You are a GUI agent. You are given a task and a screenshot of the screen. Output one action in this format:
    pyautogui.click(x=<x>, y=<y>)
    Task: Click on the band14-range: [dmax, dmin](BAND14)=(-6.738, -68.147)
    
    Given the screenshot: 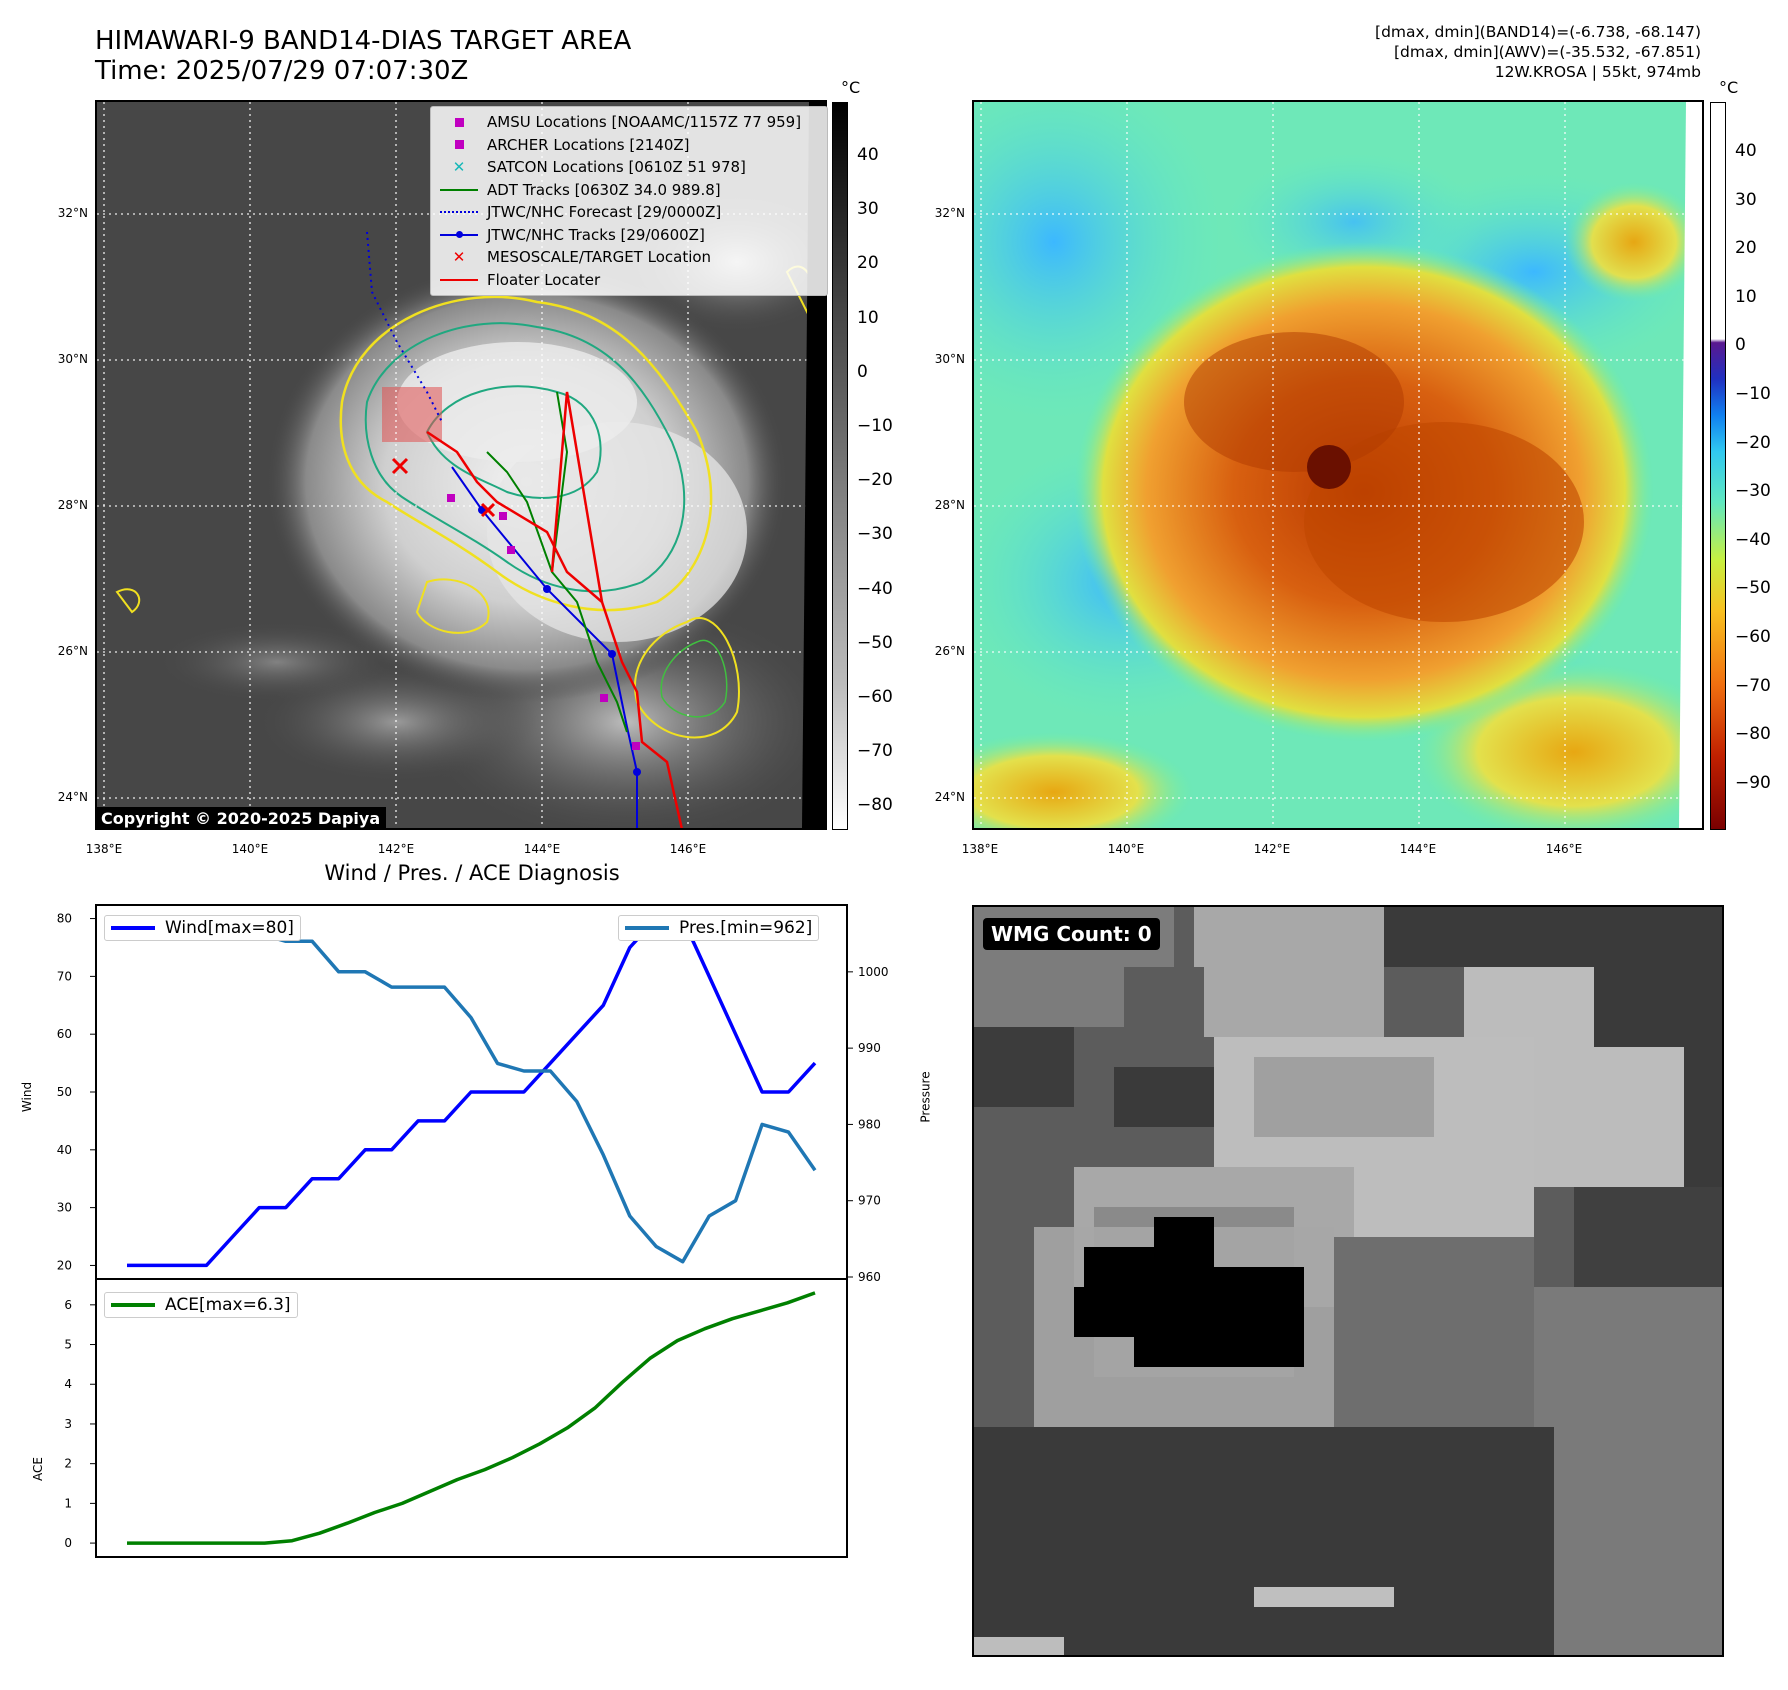 What is the action you would take?
    pyautogui.click(x=1538, y=32)
    